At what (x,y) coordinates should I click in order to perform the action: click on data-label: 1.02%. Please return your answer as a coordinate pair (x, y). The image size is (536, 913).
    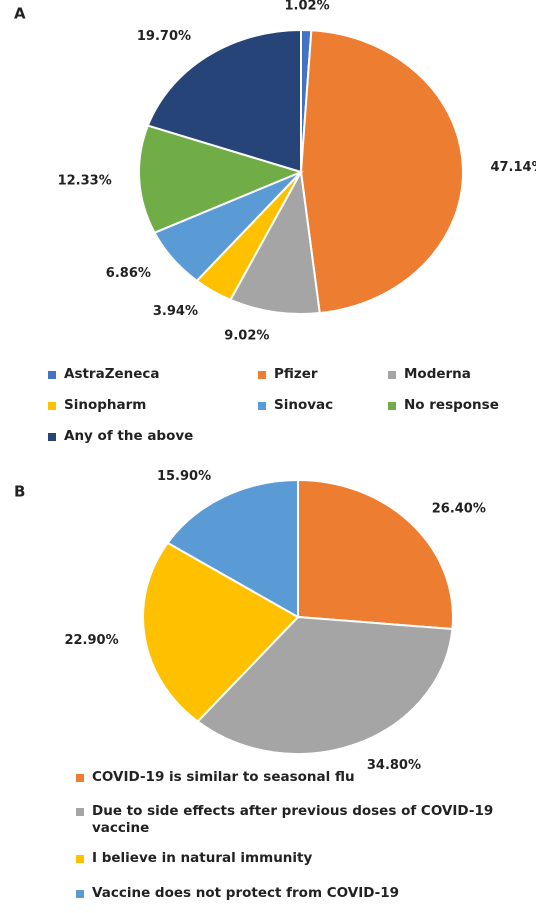
    Looking at the image, I should click on (307, 6).